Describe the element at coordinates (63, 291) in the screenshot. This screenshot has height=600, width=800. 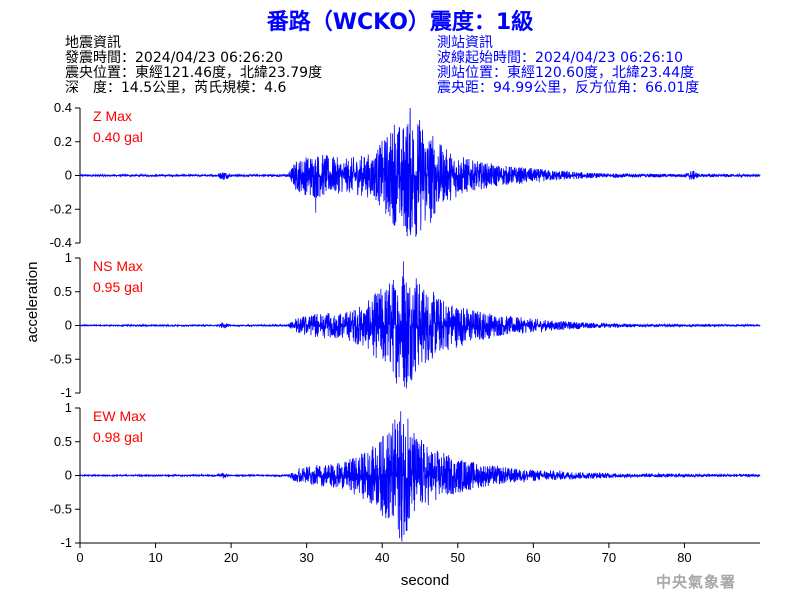
I see `ns-y-tick-label: 0.5` at that location.